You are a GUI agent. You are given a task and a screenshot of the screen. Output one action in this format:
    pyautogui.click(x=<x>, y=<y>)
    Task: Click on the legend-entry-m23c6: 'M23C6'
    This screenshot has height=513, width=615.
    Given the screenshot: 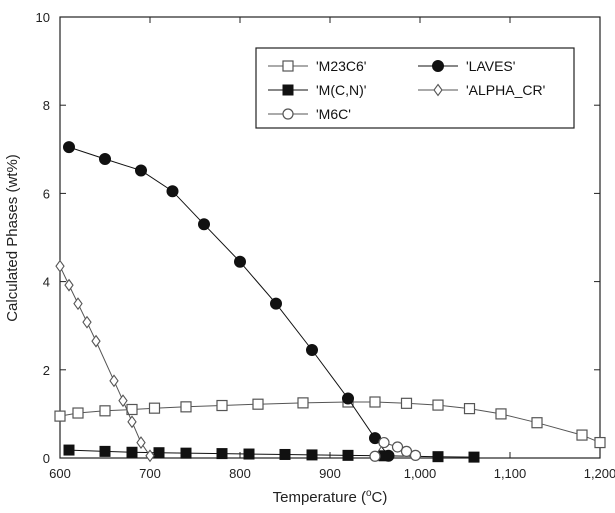 What is the action you would take?
    pyautogui.click(x=317, y=66)
    